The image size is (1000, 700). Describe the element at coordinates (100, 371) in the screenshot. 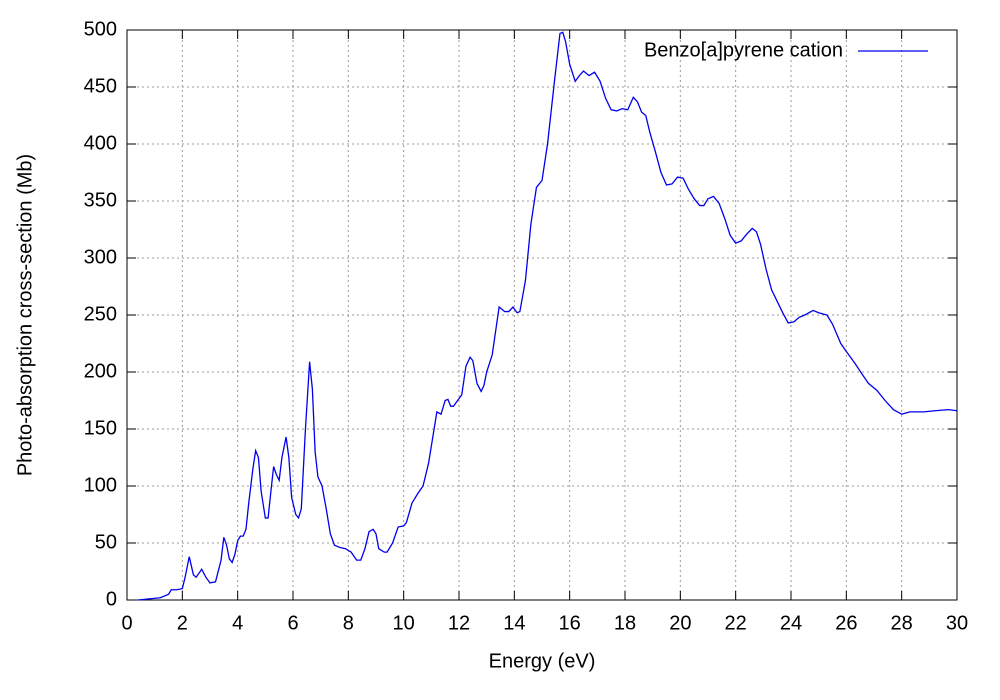

I see `y-tick-label: 200` at that location.